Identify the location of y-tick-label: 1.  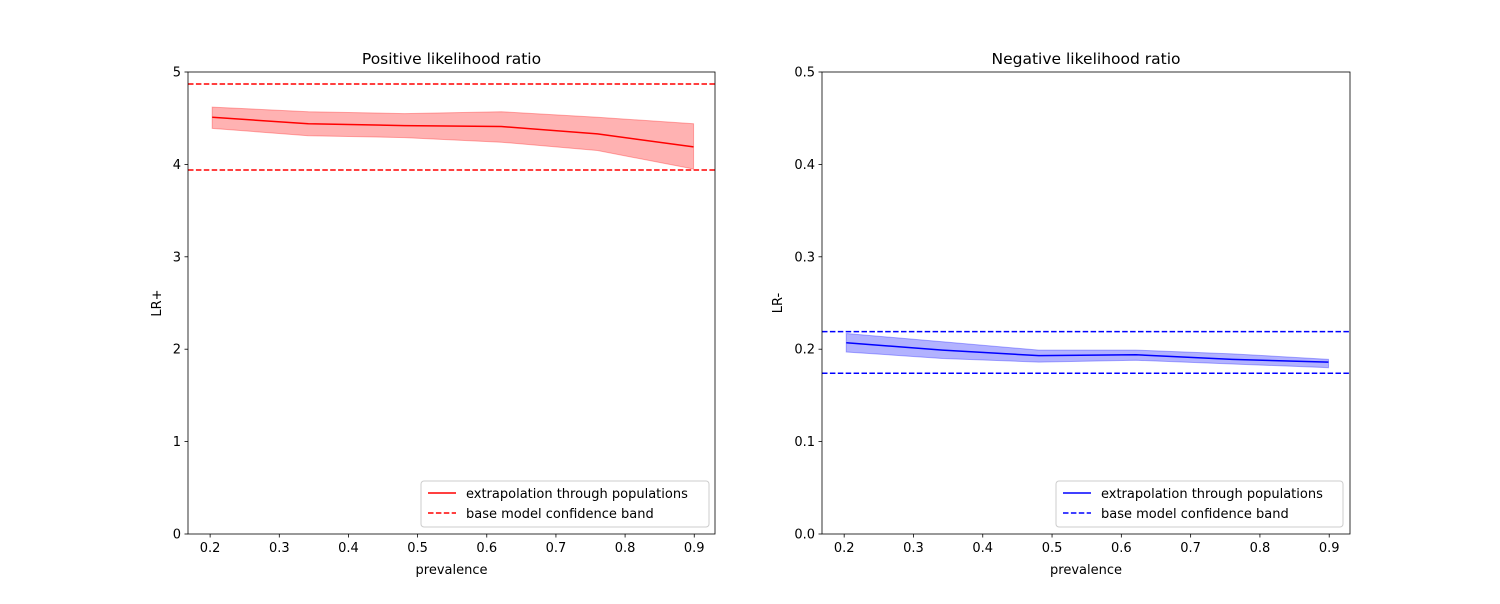
(177, 442).